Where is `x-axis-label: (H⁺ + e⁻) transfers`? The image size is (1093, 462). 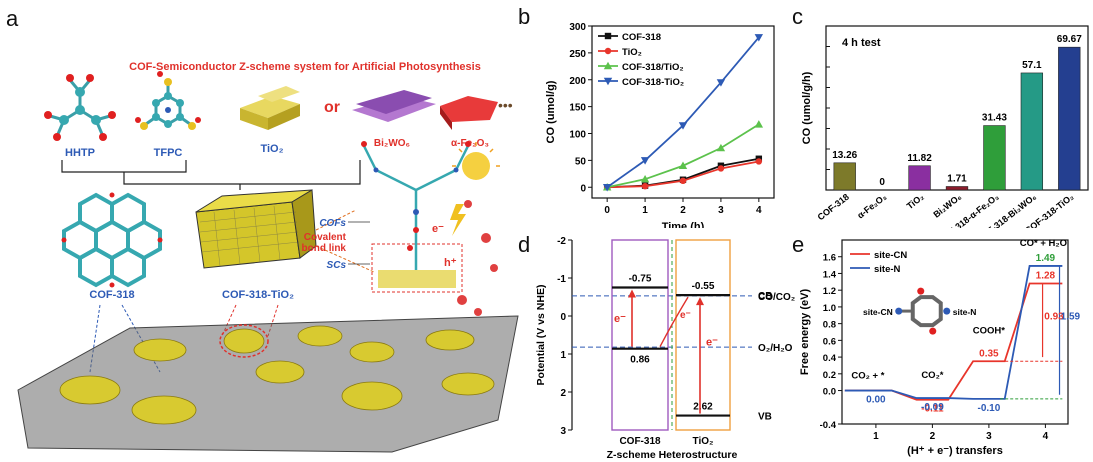 x-axis-label: (H⁺ + e⁻) transfers is located at coordinates (955, 451).